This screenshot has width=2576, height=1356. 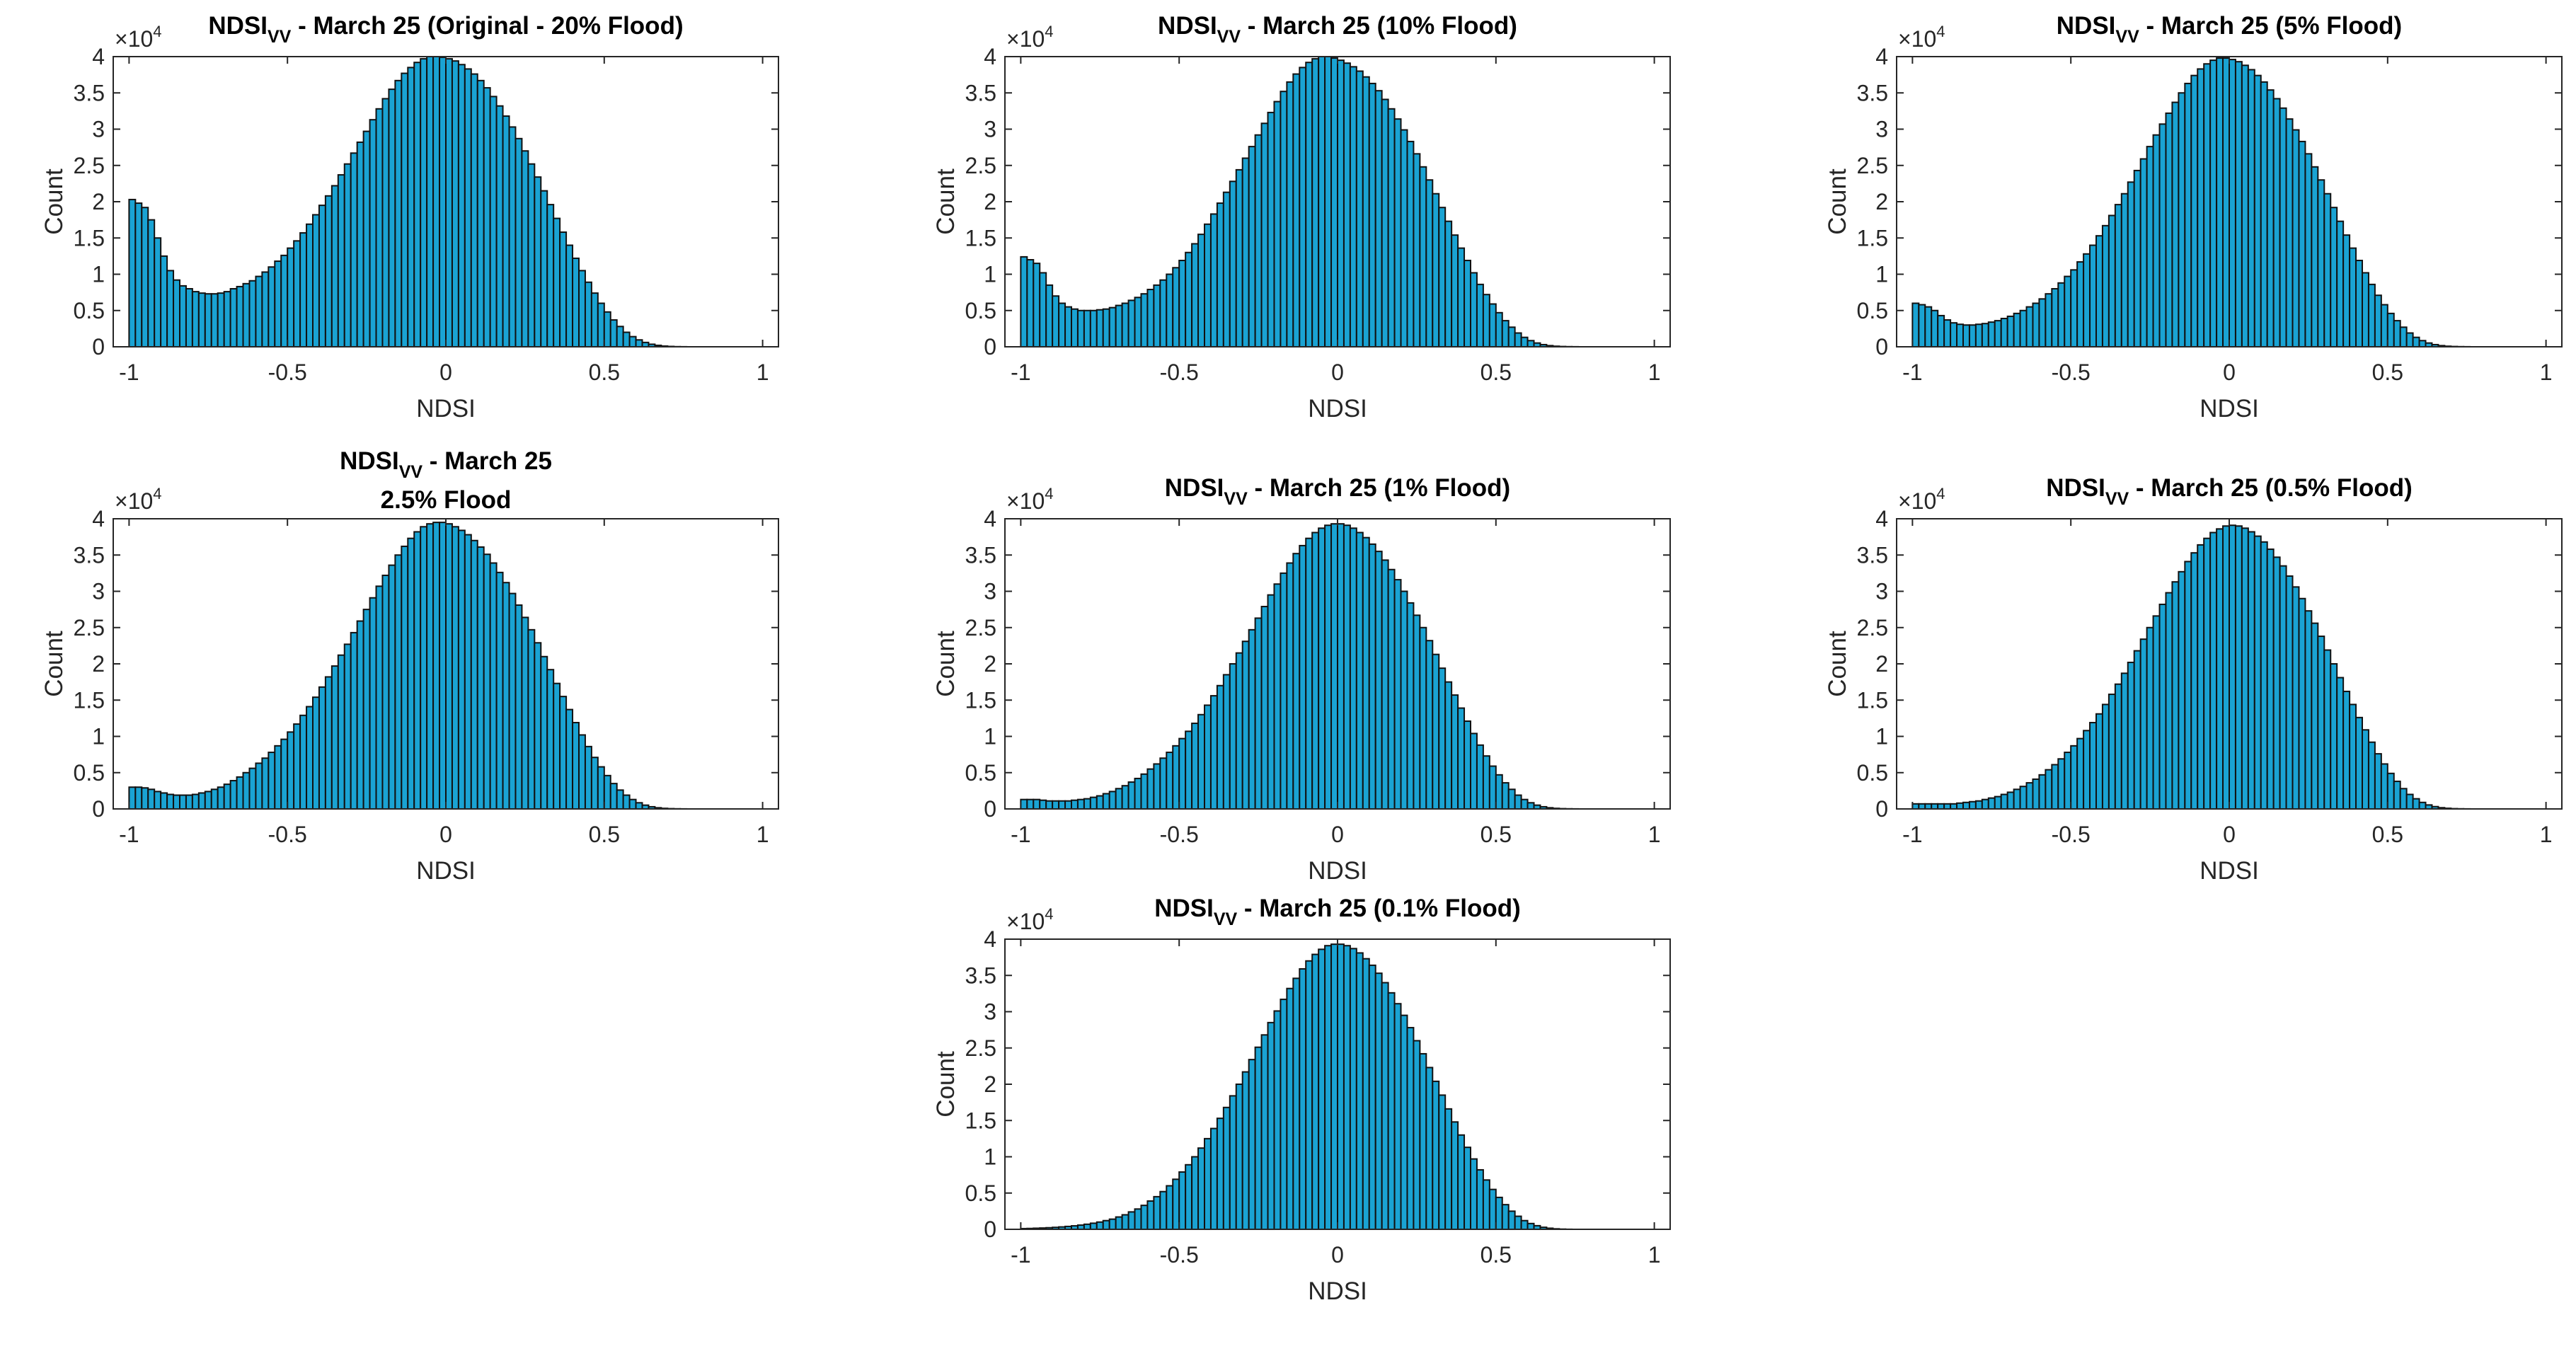 What do you see at coordinates (1180, 1255) in the screenshot?
I see `x-tick-label: -0.5` at bounding box center [1180, 1255].